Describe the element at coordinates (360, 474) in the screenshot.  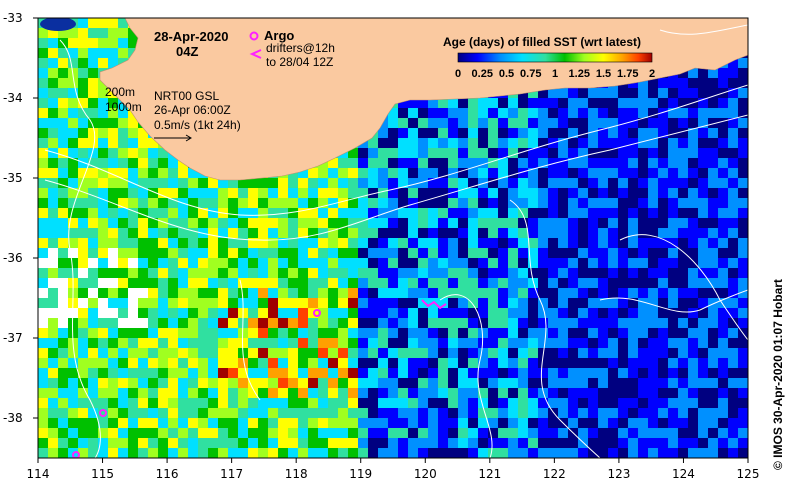
I see `lon-tick-label: 119` at that location.